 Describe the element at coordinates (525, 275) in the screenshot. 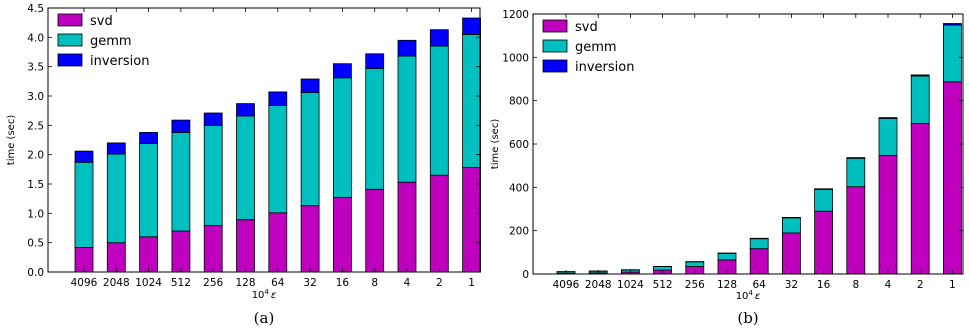

I see `y-tick-label: 0` at that location.